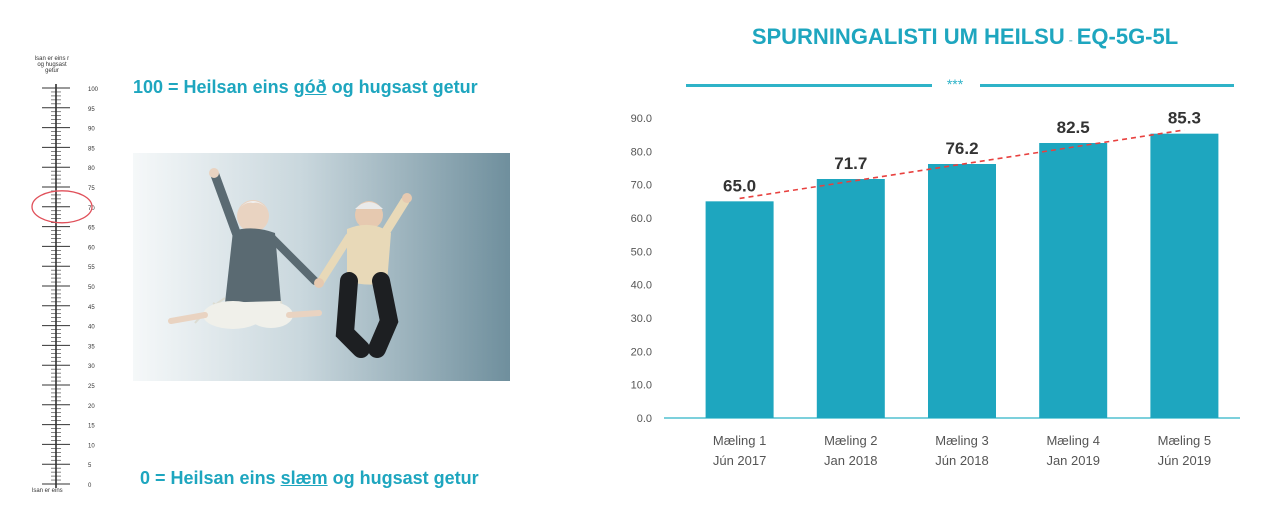 This screenshot has width=1270, height=518. Describe the element at coordinates (955, 84) in the screenshot. I see `title-stars: ***` at that location.